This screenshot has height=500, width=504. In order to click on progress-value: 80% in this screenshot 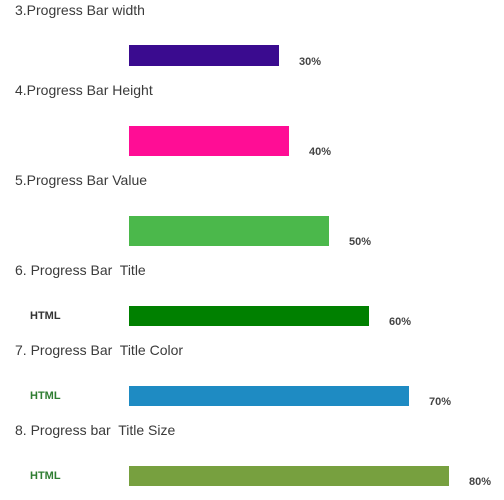, I will do `click(480, 482)`.